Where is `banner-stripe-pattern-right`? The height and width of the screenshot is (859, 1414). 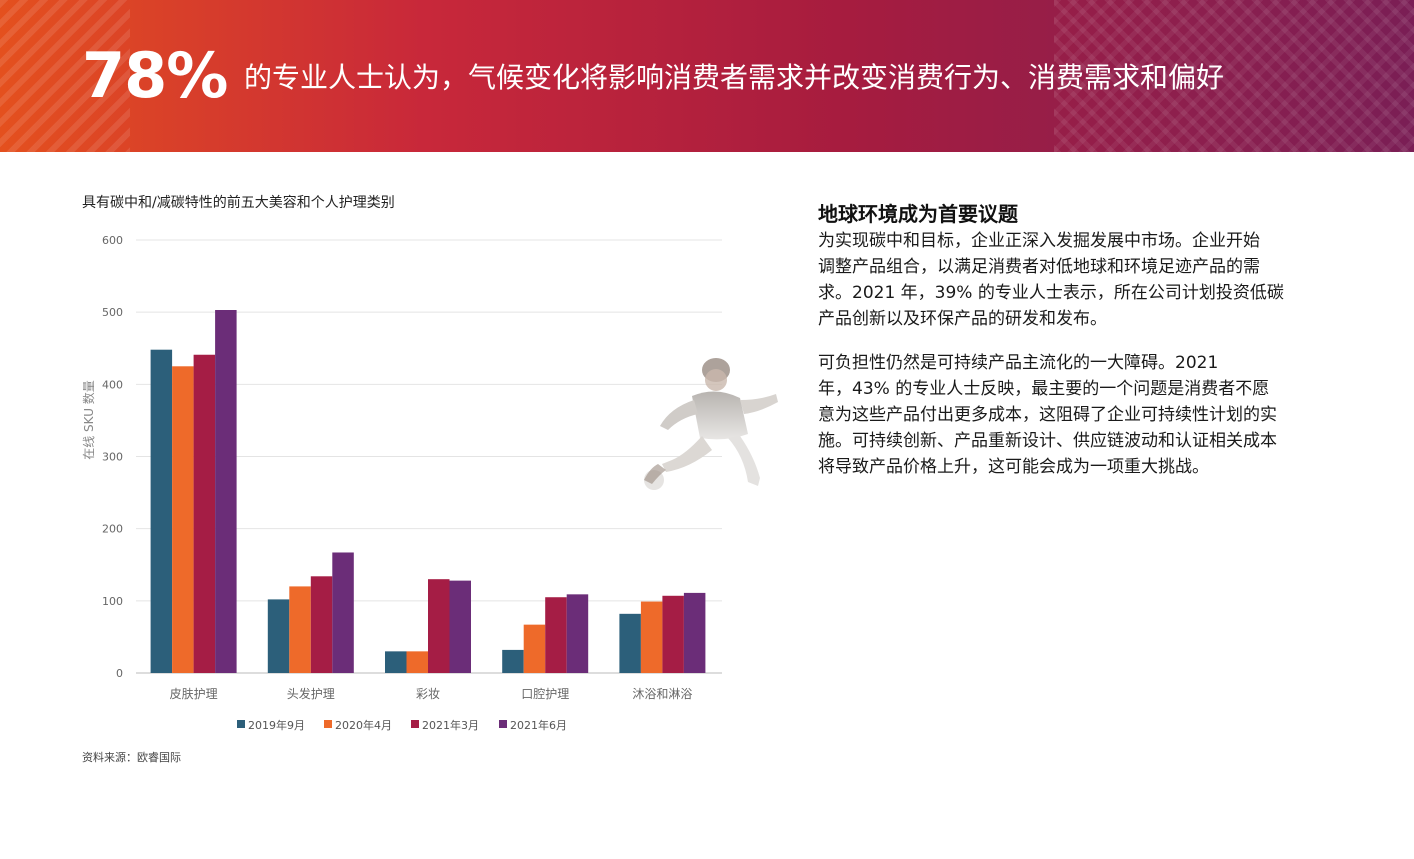
banner-stripe-pattern-right is located at coordinates (1234, 76).